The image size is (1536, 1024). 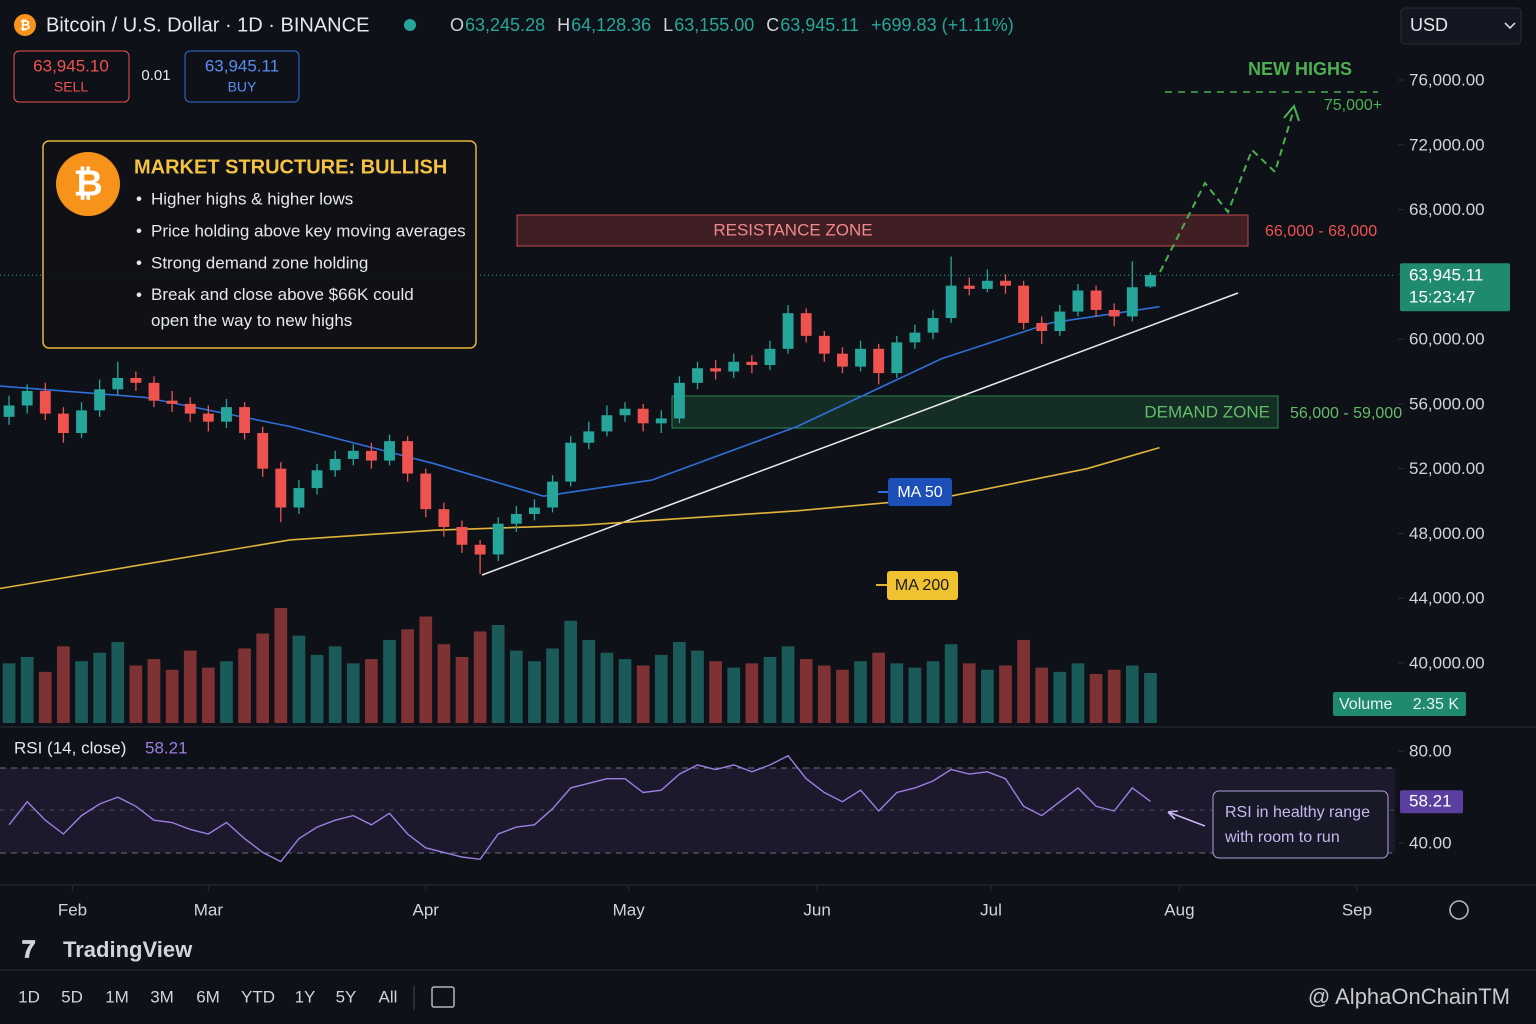 I want to click on ohlc-value: 63,155.00, so click(x=714, y=25).